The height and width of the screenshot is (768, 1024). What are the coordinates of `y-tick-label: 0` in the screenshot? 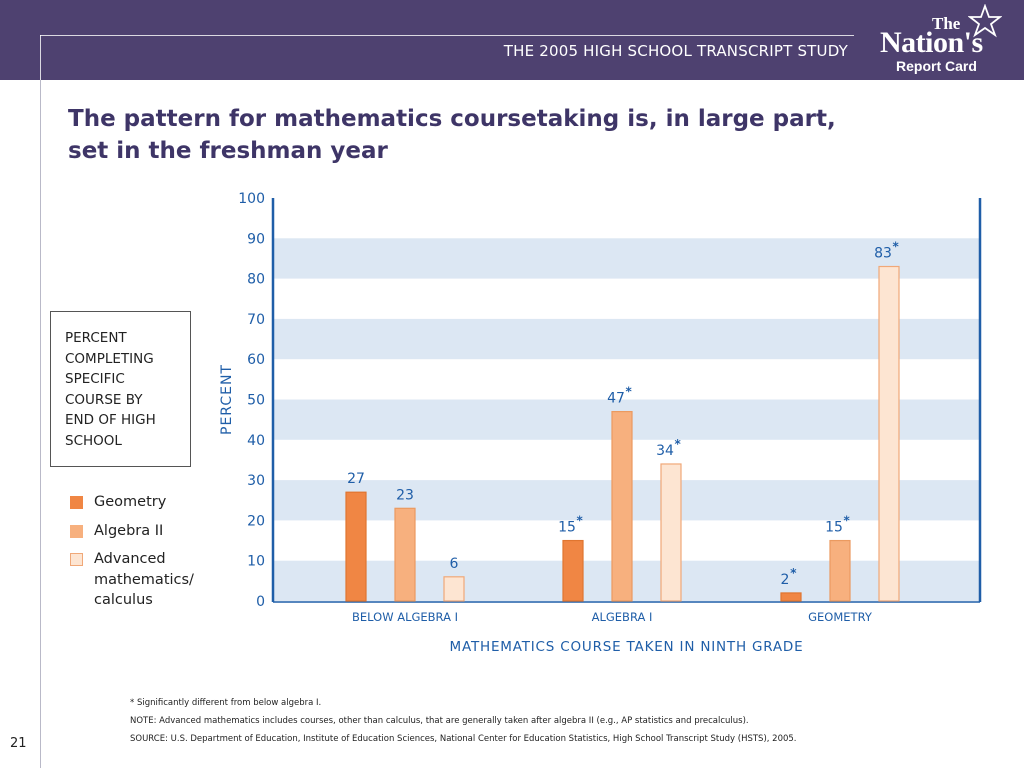 It's located at (260, 602).